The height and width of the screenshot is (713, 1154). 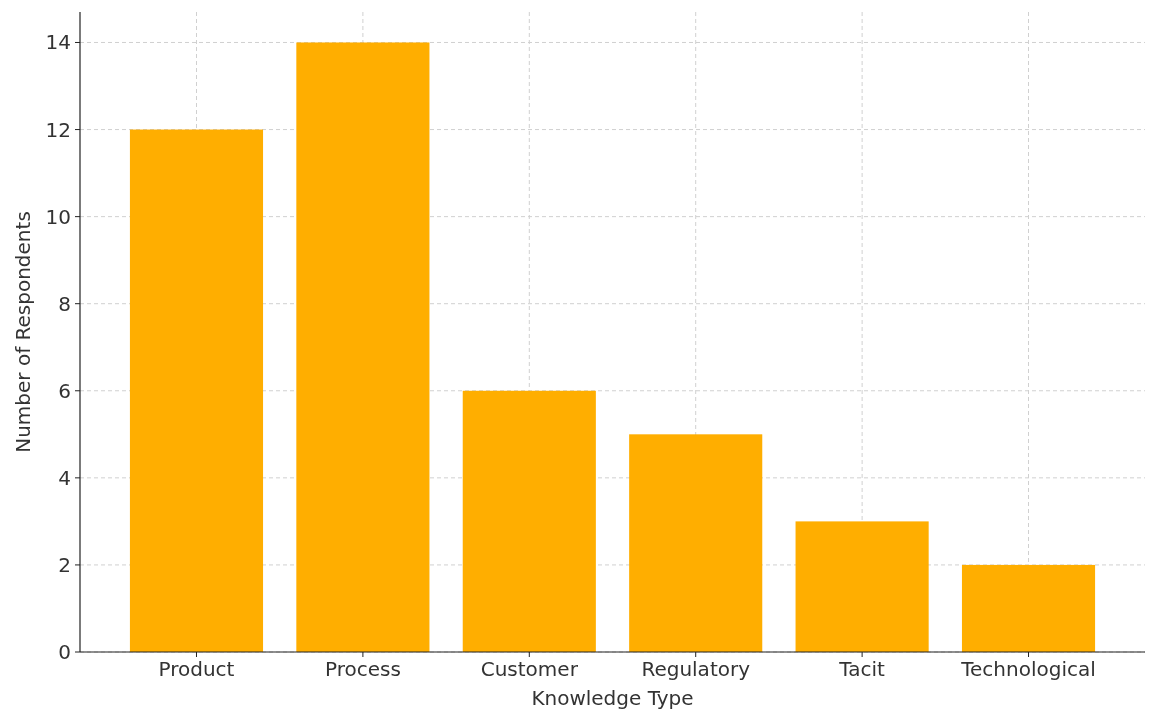 What do you see at coordinates (529, 669) in the screenshot?
I see `x-tick-label: Customer` at bounding box center [529, 669].